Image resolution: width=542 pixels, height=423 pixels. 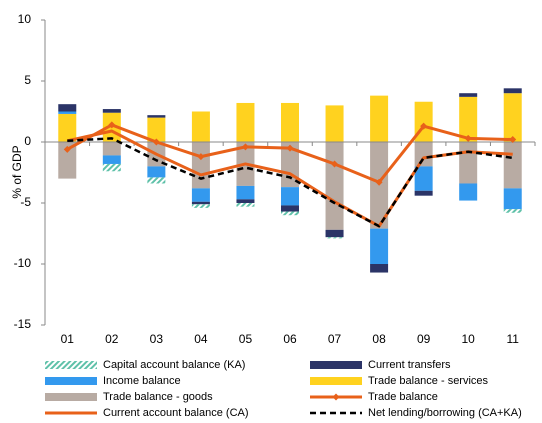 What do you see at coordinates (27, 141) in the screenshot?
I see `y-tick-label: 0` at bounding box center [27, 141].